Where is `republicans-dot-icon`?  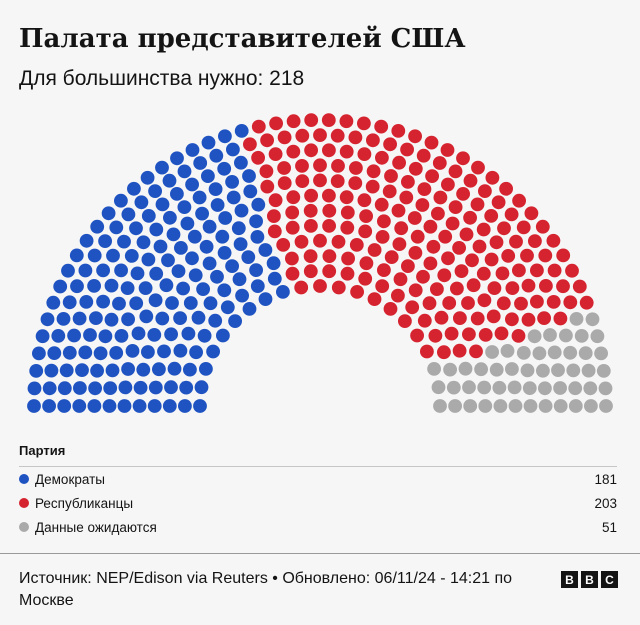 republicans-dot-icon is located at coordinates (24, 503).